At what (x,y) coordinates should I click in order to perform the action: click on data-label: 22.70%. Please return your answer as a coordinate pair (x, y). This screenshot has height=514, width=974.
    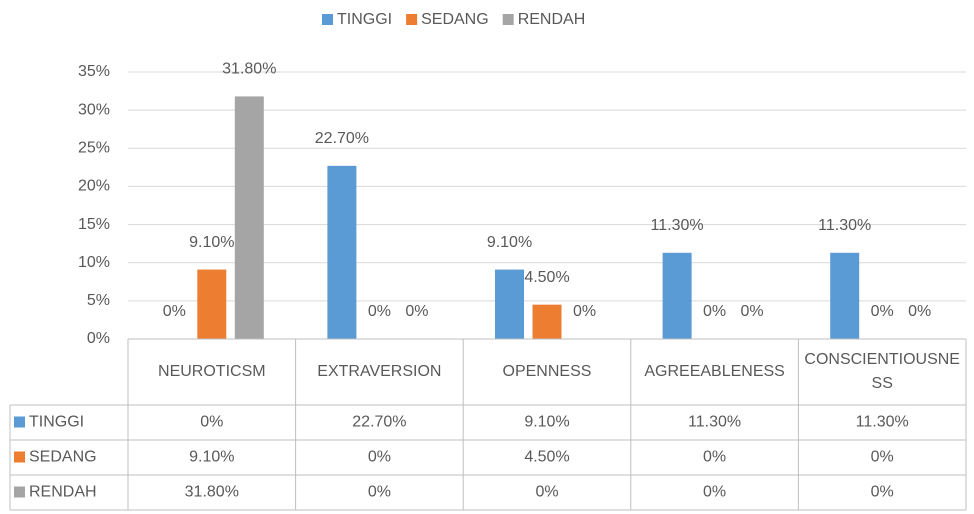
    Looking at the image, I should click on (342, 138).